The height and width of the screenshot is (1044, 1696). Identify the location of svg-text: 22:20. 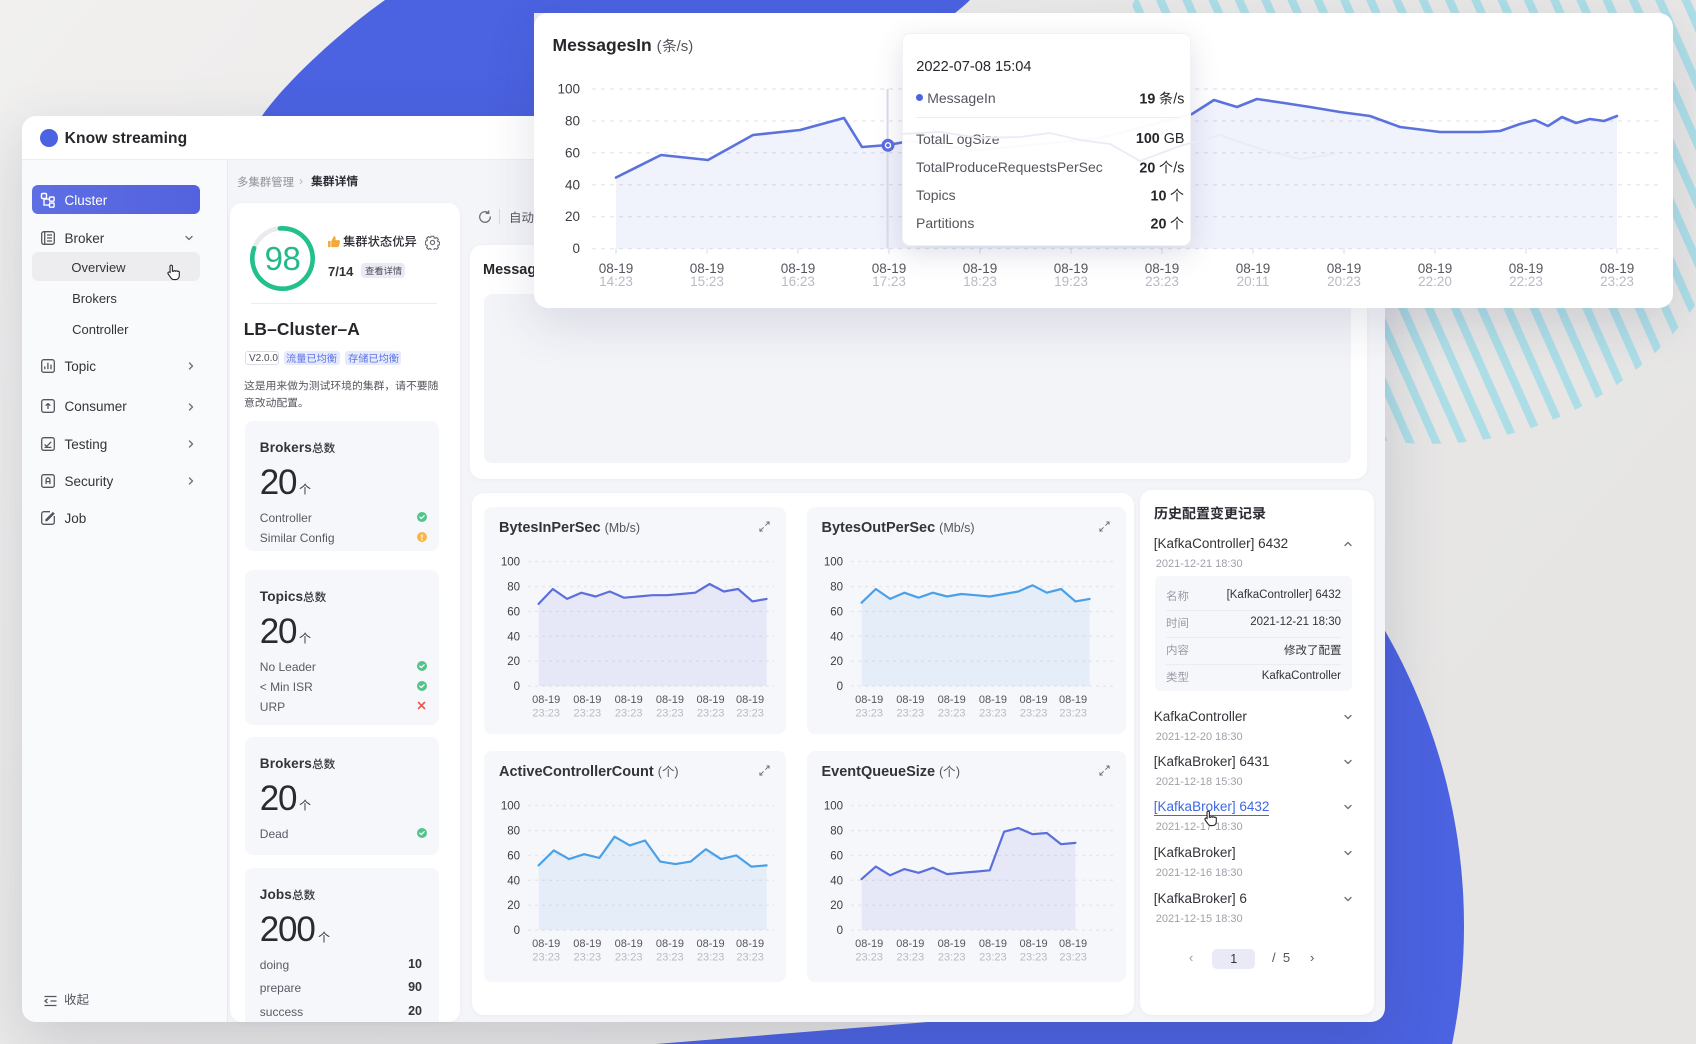
(1435, 281).